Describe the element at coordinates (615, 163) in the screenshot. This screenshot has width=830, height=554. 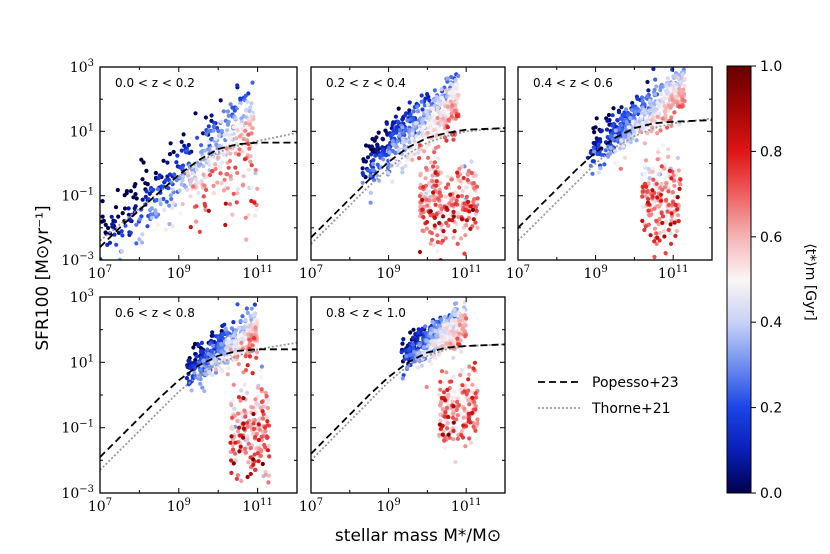
I see `ticks` at that location.